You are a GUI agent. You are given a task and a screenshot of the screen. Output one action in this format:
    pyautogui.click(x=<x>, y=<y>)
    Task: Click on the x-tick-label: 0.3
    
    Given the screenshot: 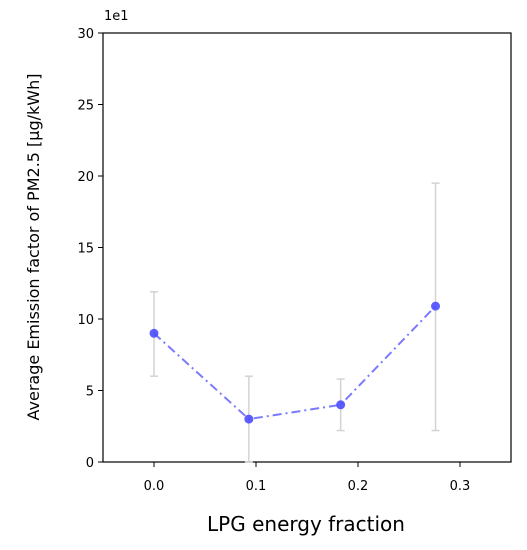 What is the action you would take?
    pyautogui.click(x=460, y=486)
    